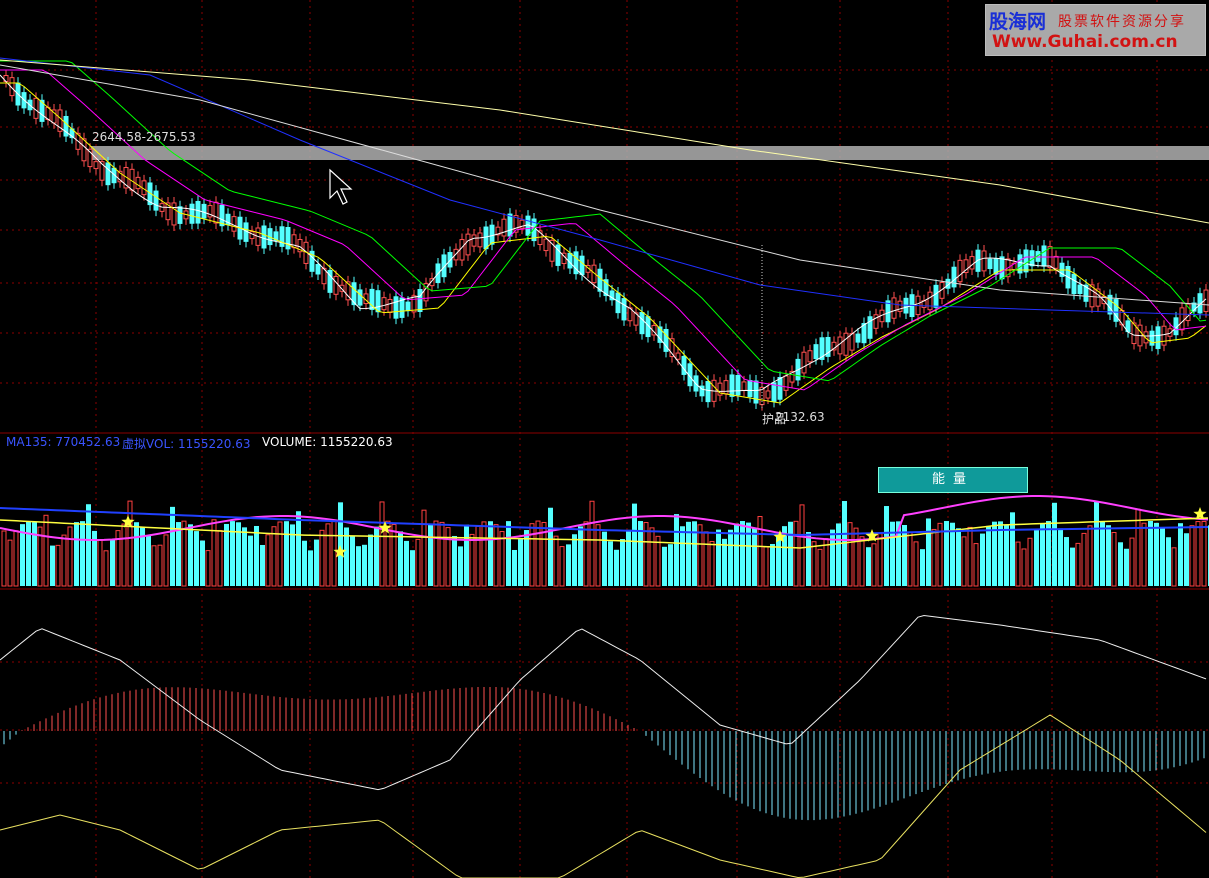 This screenshot has height=878, width=1209. What do you see at coordinates (341, 186) in the screenshot?
I see `overlay` at bounding box center [341, 186].